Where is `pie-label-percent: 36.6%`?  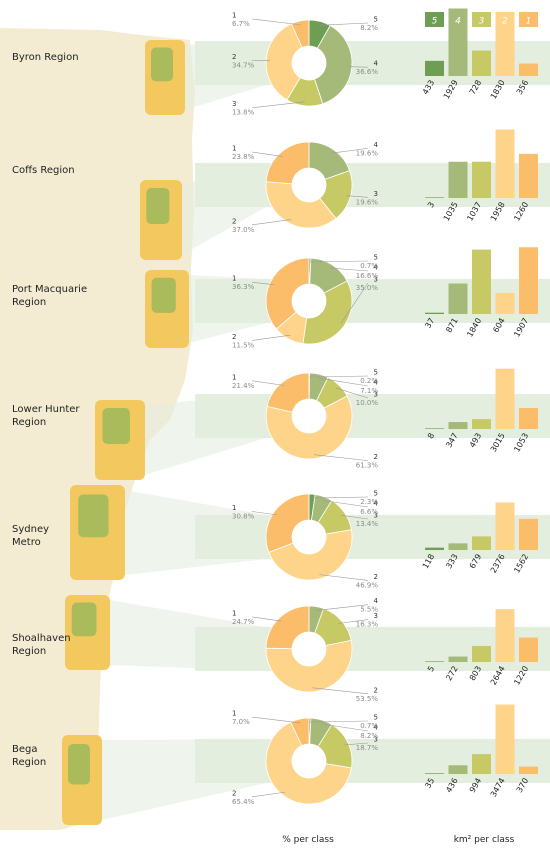
pie-label-percent: 36.6% is located at coordinates (367, 72).